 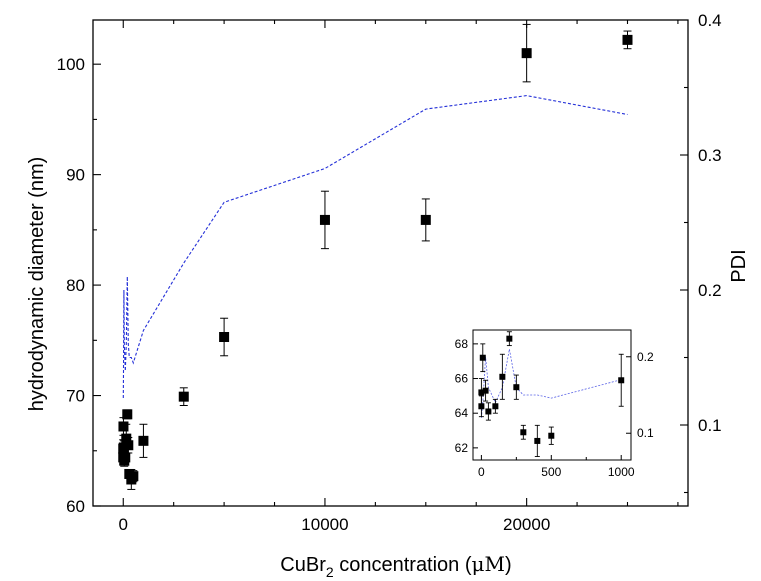 What do you see at coordinates (71, 64) in the screenshot?
I see `y-tick-label: 100` at bounding box center [71, 64].